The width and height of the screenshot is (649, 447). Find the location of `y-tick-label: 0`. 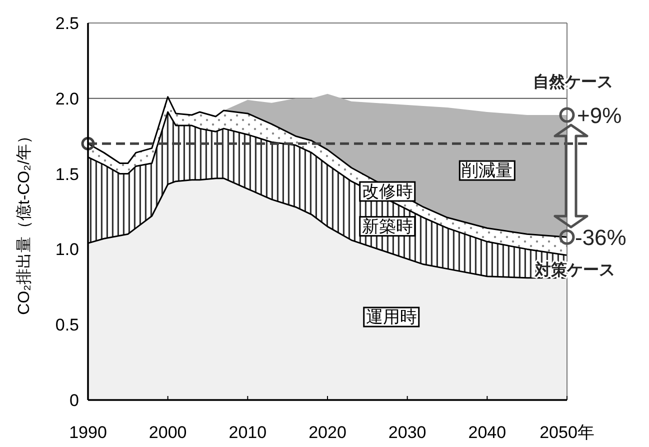

y-tick-label: 0 is located at coordinates (74, 400).